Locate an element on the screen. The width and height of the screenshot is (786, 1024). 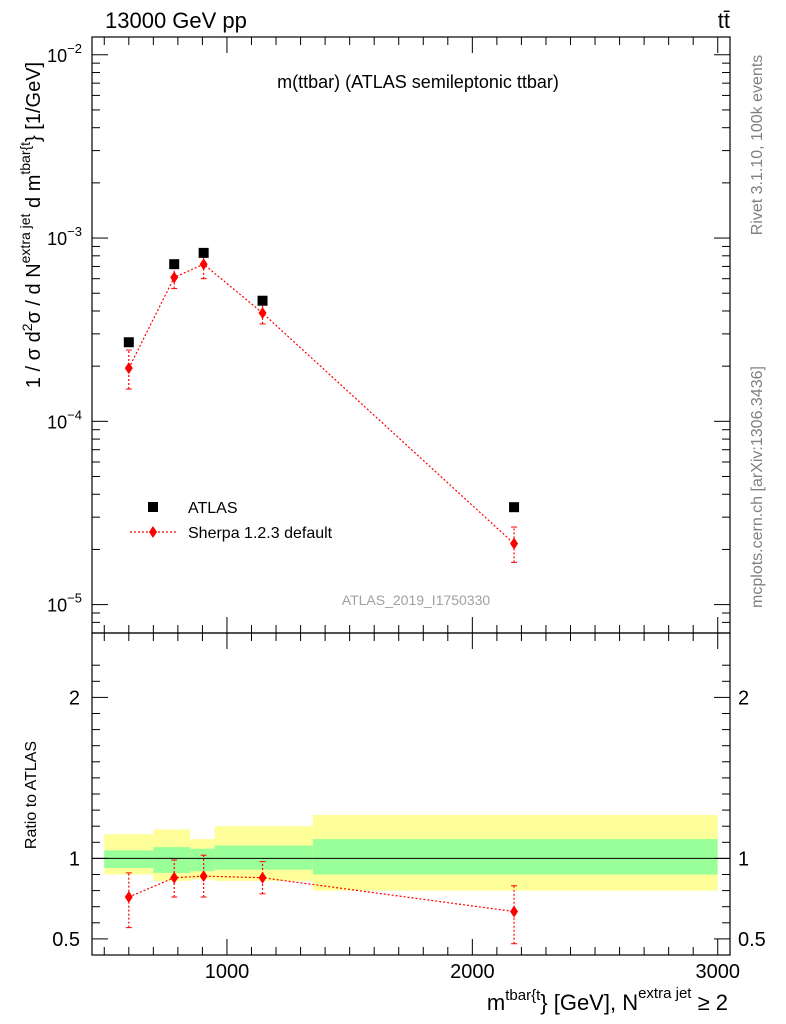
ratio-data-layer is located at coordinates (321, 899).